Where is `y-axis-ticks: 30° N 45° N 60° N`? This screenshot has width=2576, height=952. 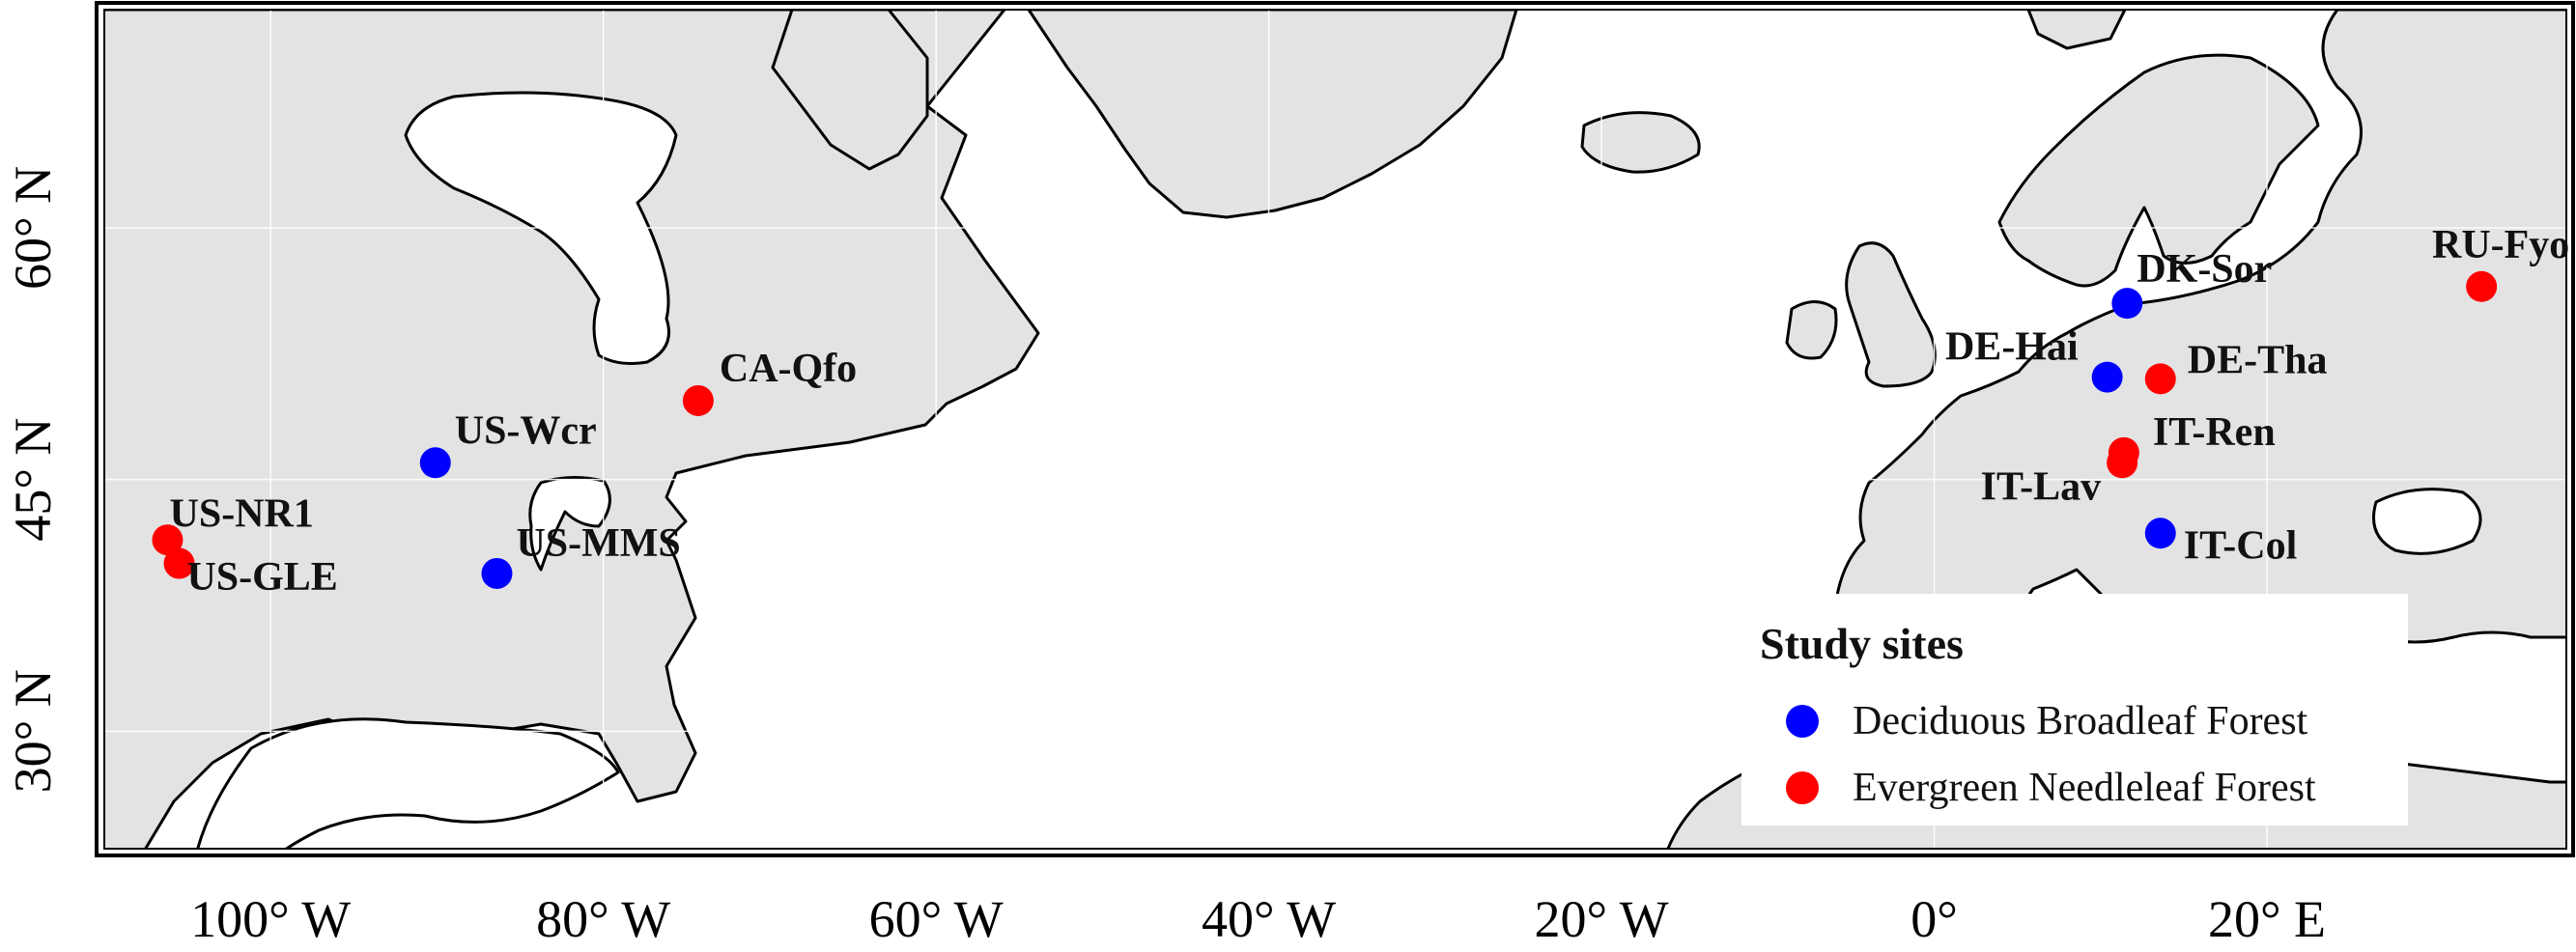 y-axis-ticks: 30° N 45° N 60° N is located at coordinates (33, 480).